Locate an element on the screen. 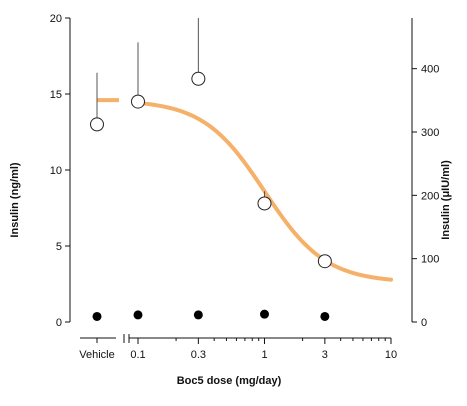  y2-tick-label: 100 is located at coordinates (430, 260).